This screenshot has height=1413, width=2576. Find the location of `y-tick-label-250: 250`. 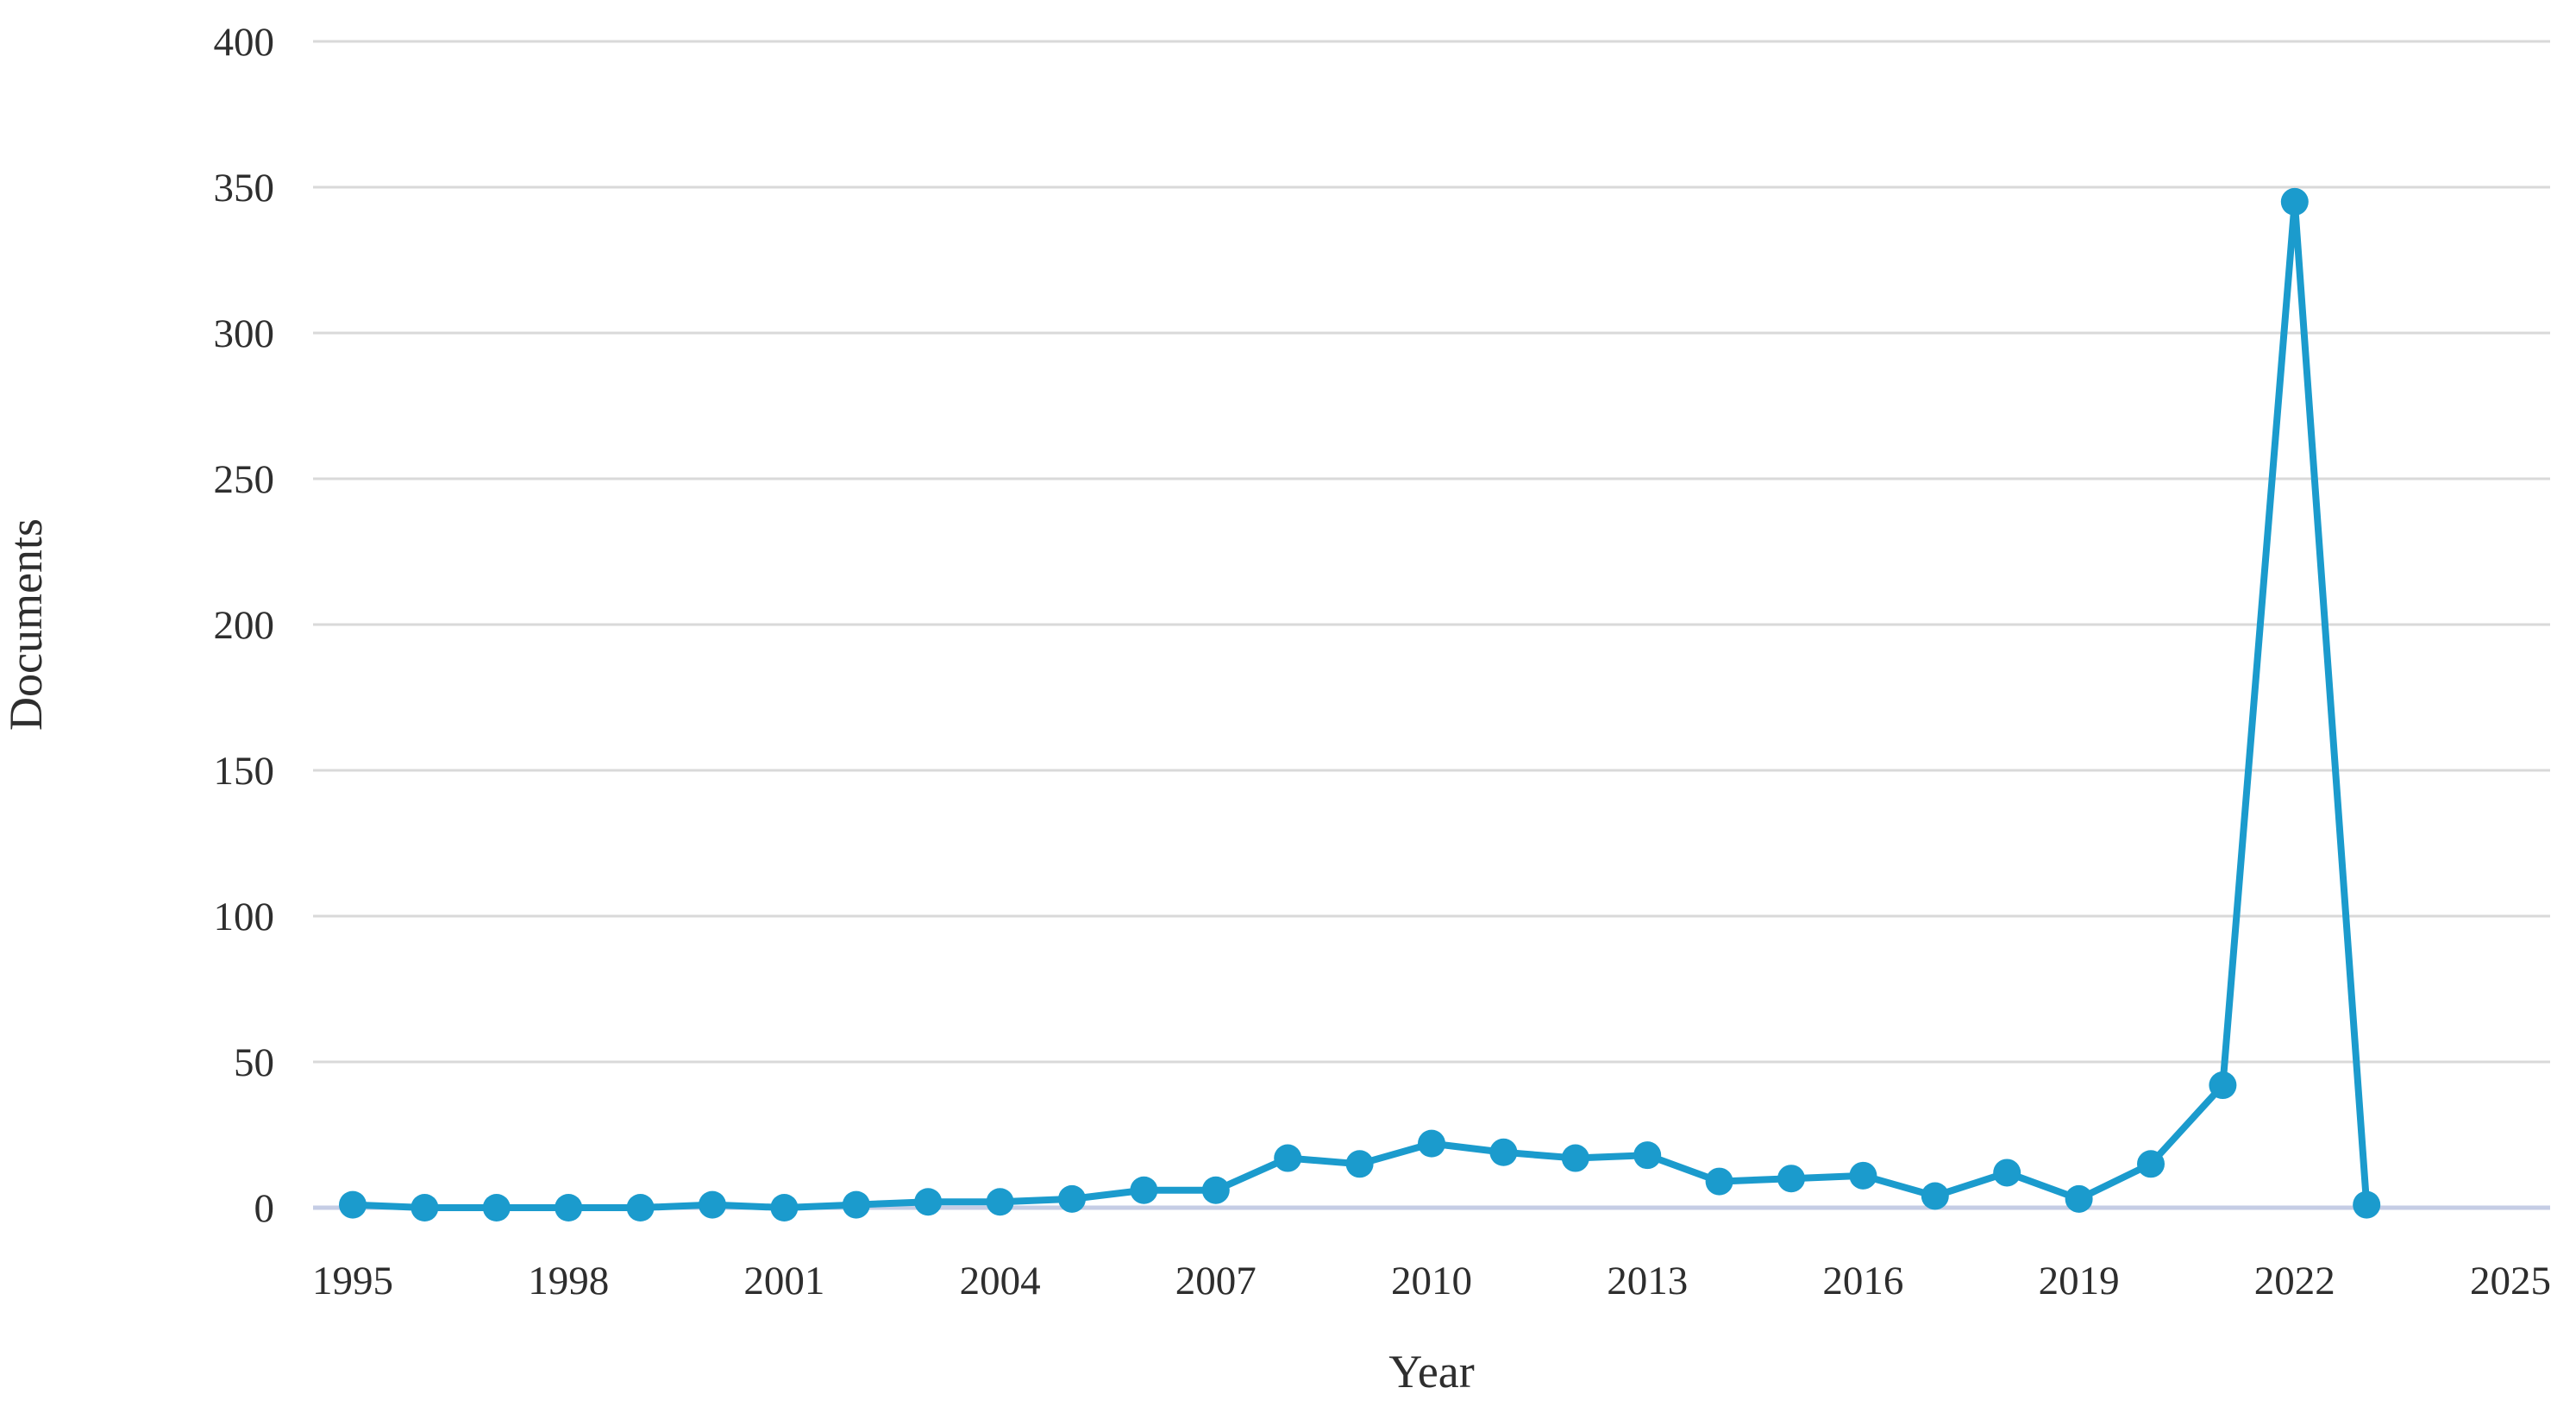

y-tick-label-250: 250 is located at coordinates (244, 479).